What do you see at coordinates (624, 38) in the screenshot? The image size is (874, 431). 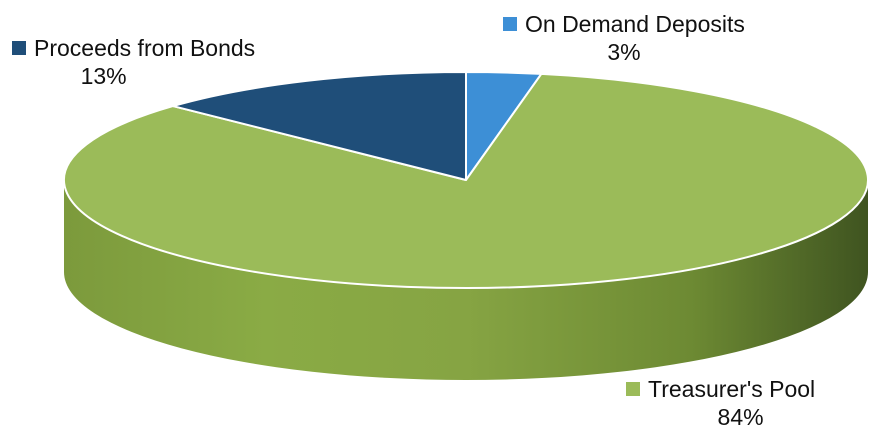 I see `label-on-demand-deposits: On Demand Deposits 3%` at bounding box center [624, 38].